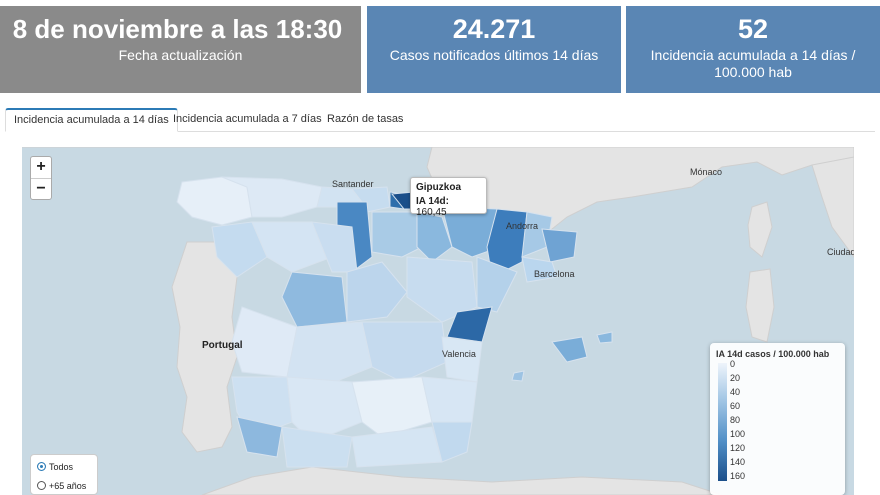 The width and height of the screenshot is (880, 495). Describe the element at coordinates (722, 422) in the screenshot. I see `legend-color-bar` at that location.